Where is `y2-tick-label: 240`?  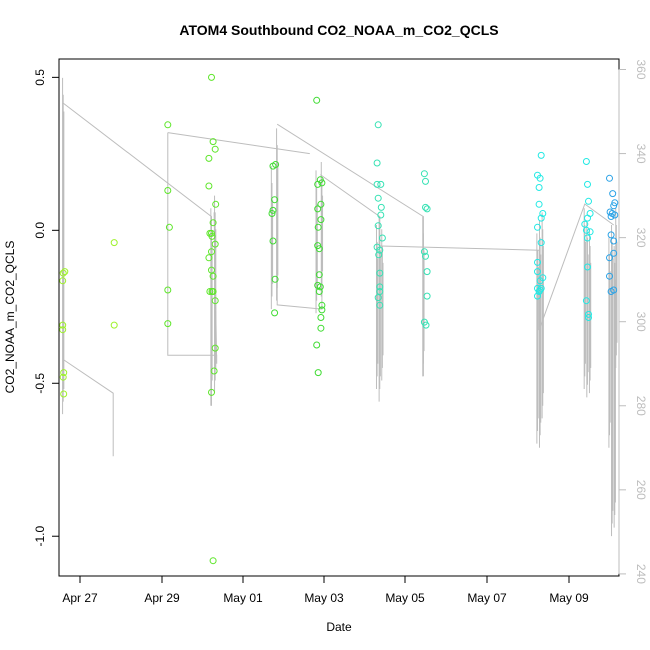 y2-tick-label: 240 is located at coordinates (641, 574).